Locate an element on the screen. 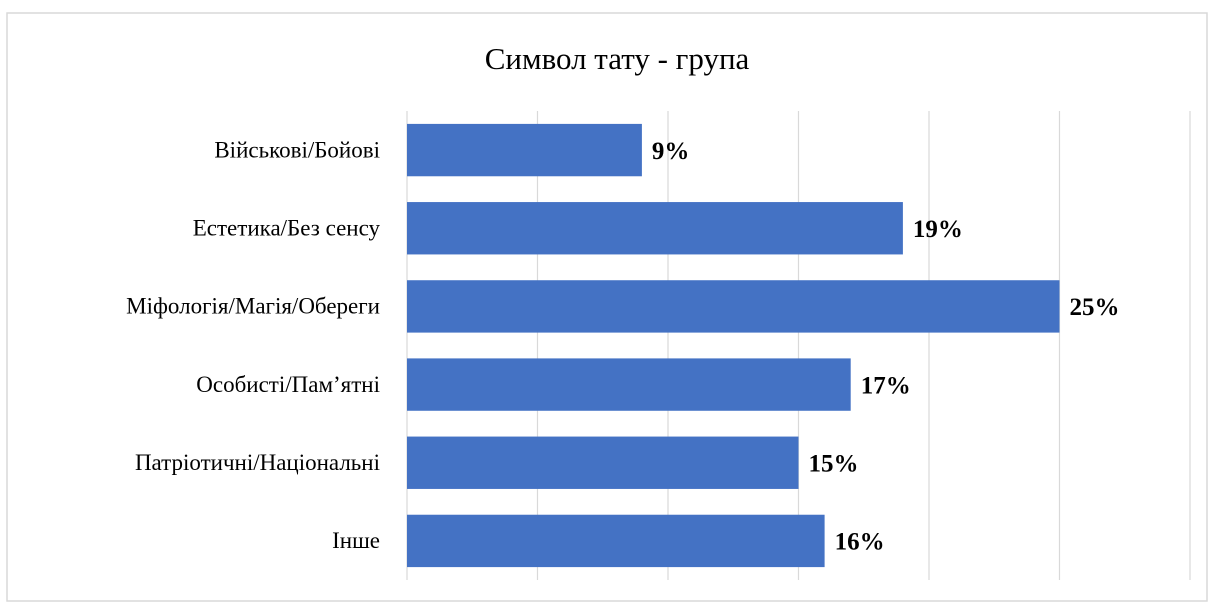 The image size is (1208, 602). y-tick-label: Військові/Бойові is located at coordinates (297, 149).